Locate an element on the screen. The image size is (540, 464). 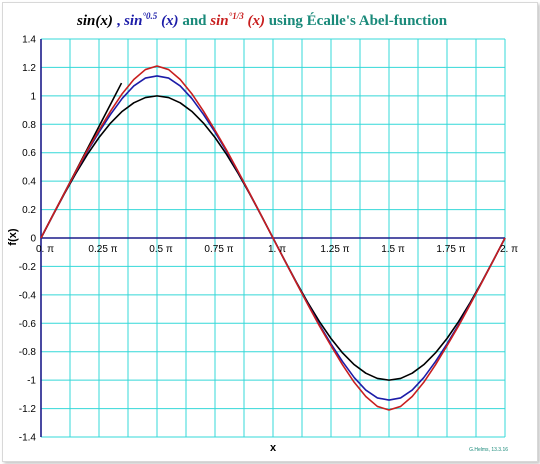
y-tick-label: 1 is located at coordinates (33, 96).